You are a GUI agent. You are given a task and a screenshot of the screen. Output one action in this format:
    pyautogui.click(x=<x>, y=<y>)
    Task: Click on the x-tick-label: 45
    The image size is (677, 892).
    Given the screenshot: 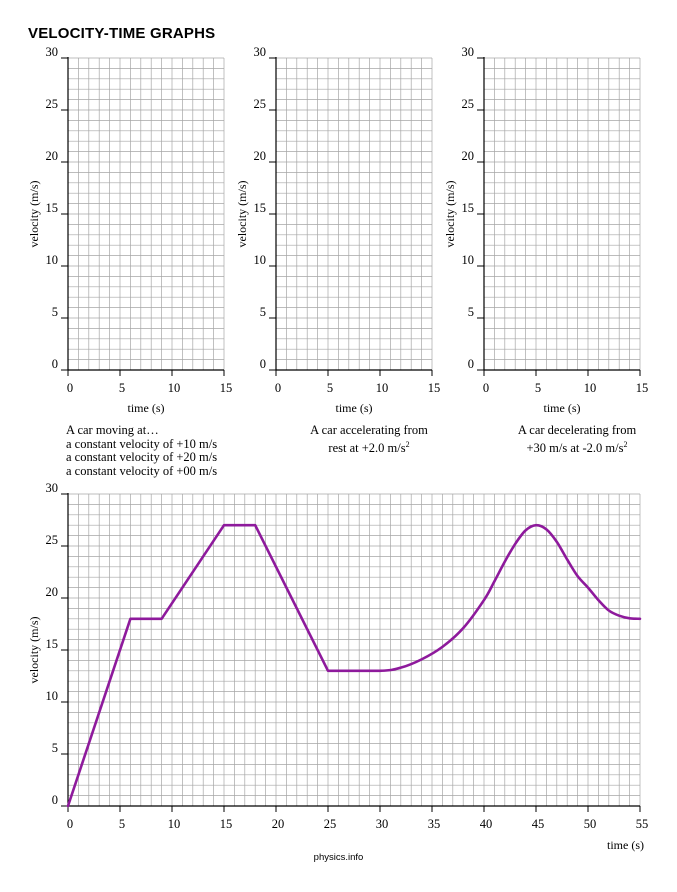 What is the action you would take?
    pyautogui.click(x=538, y=824)
    